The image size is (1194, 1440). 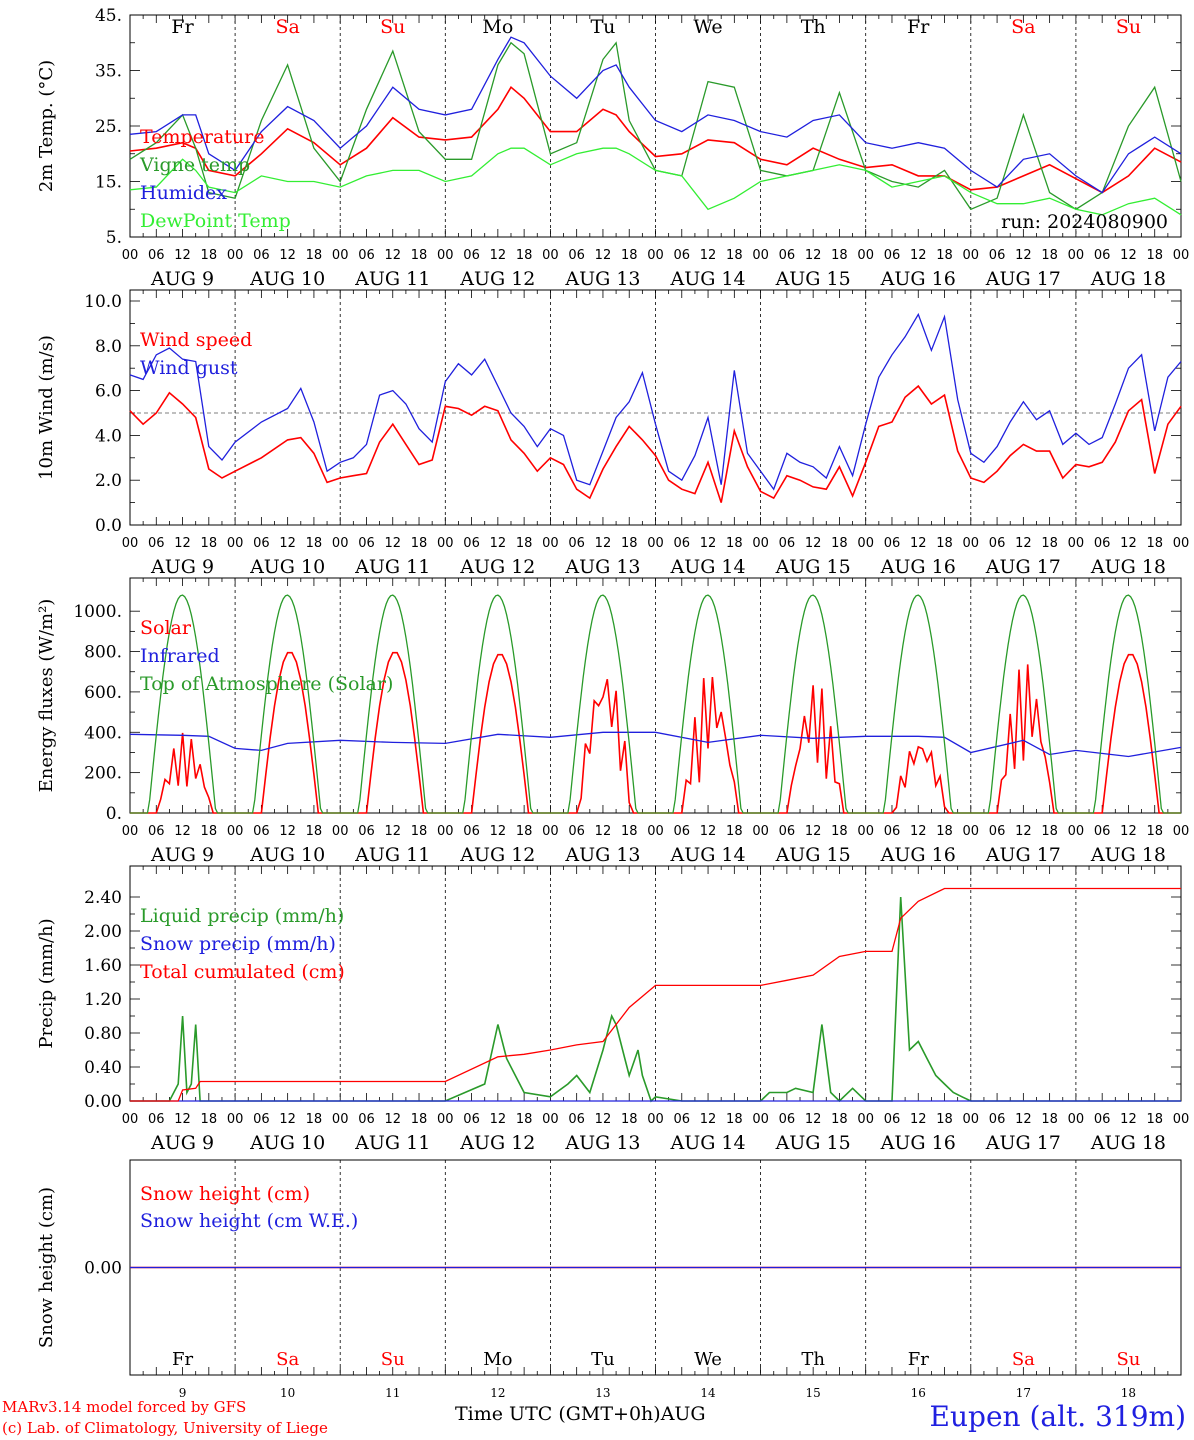 I want to click on series-line-humidex, so click(x=655, y=115).